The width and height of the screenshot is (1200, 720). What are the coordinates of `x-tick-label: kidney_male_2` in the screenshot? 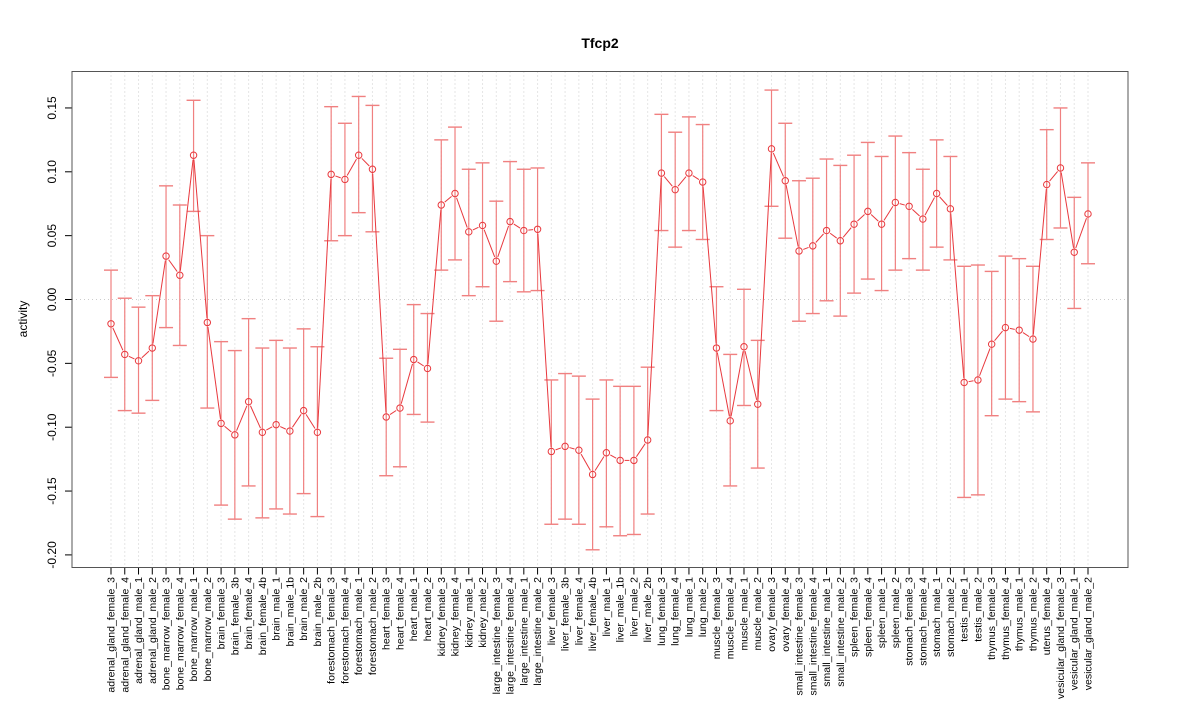 It's located at (483, 612).